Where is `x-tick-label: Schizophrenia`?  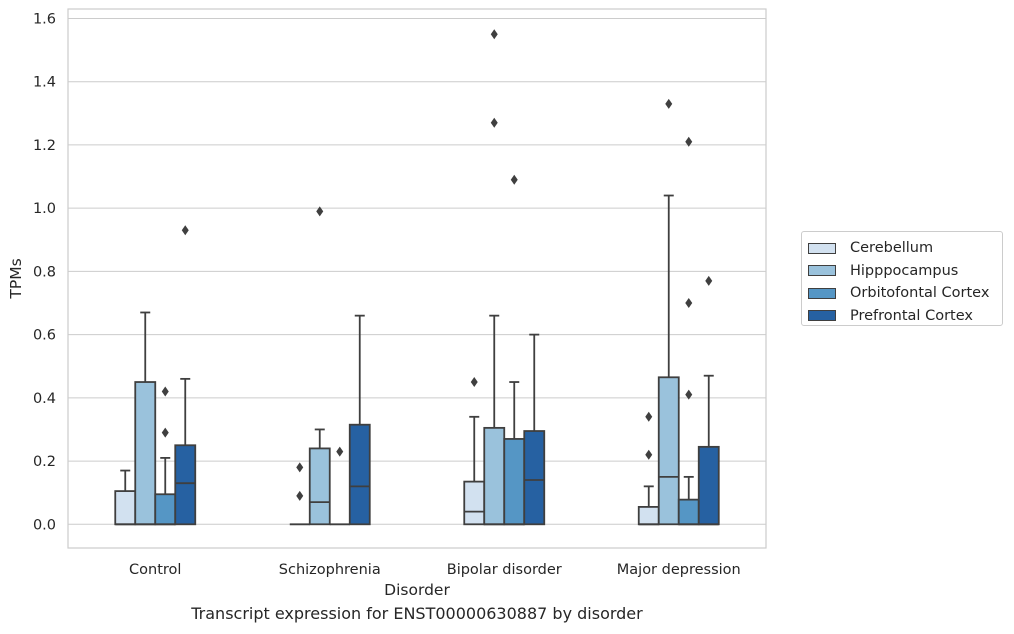 x-tick-label: Schizophrenia is located at coordinates (330, 570).